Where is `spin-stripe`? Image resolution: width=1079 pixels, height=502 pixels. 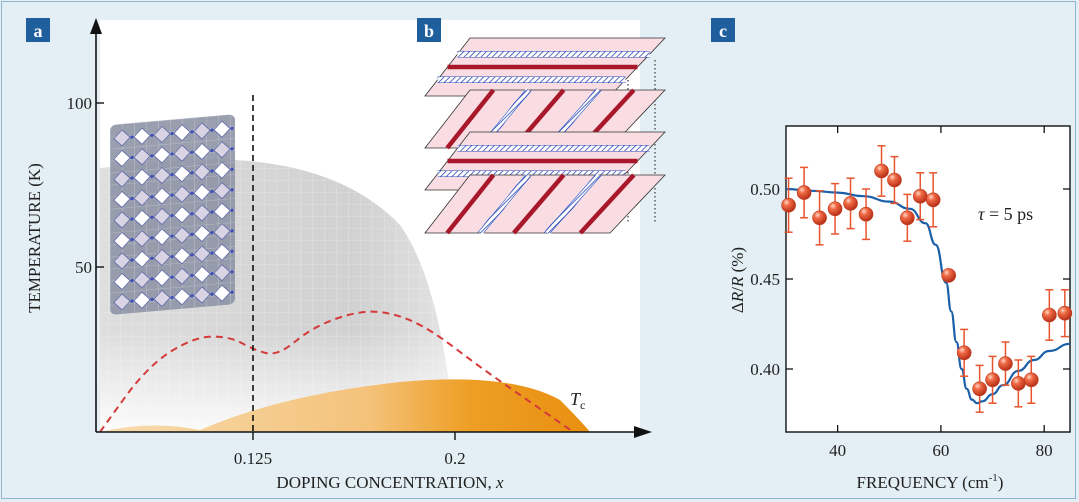
spin-stripe is located at coordinates (572, 204).